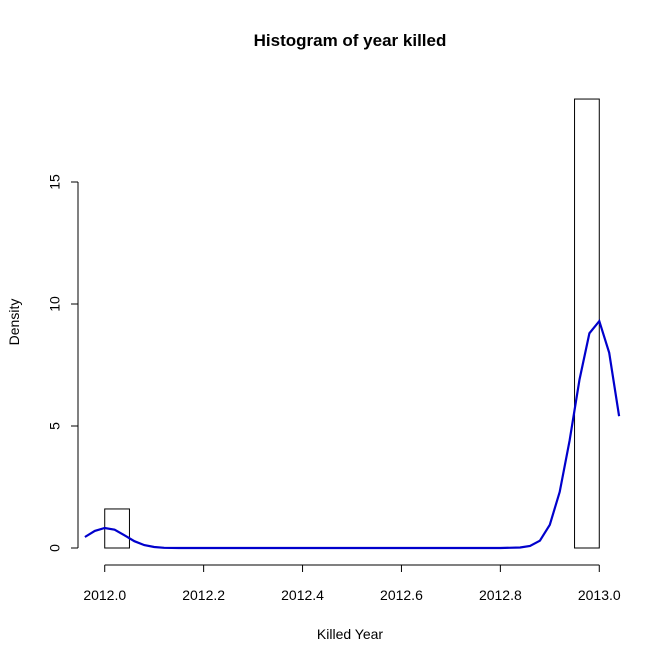 The image size is (664, 664). I want to click on x-axis-label: Killed Year, so click(350, 634).